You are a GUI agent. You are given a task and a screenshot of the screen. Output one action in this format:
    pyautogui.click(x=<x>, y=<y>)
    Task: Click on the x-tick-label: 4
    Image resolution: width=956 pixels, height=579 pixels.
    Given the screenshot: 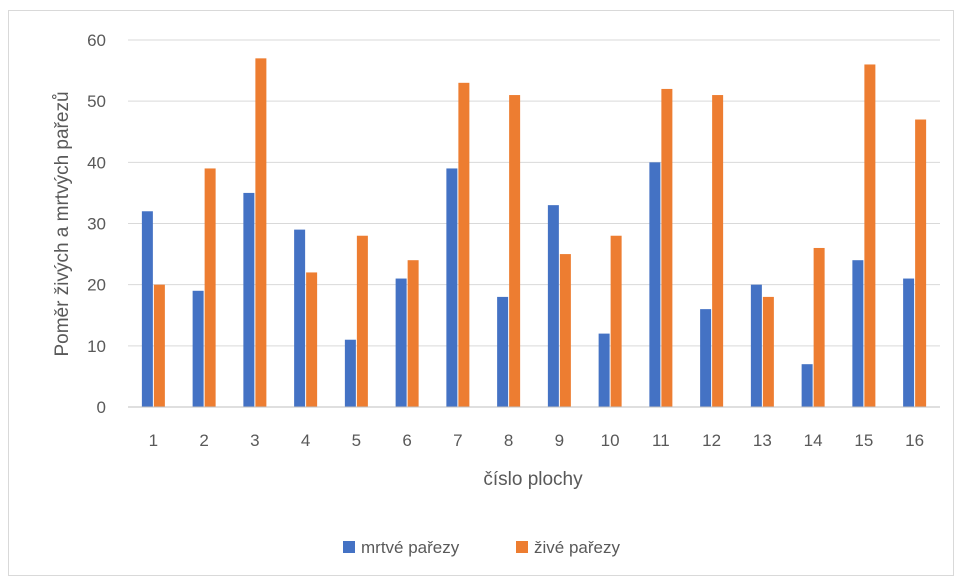 What is the action you would take?
    pyautogui.click(x=305, y=440)
    